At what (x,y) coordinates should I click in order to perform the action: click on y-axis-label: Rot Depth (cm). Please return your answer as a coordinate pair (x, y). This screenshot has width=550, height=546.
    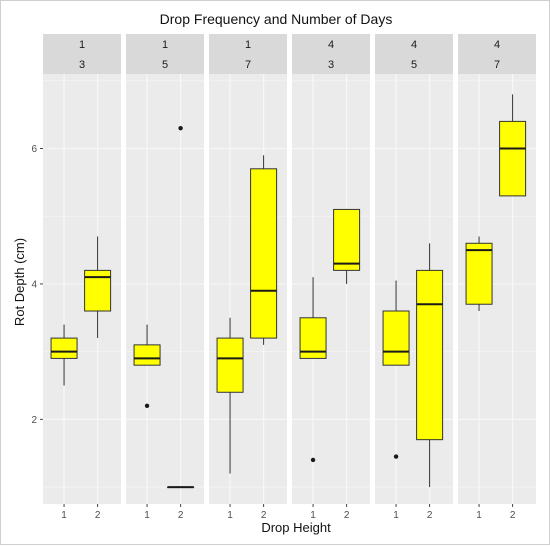
    Looking at the image, I should click on (19, 282).